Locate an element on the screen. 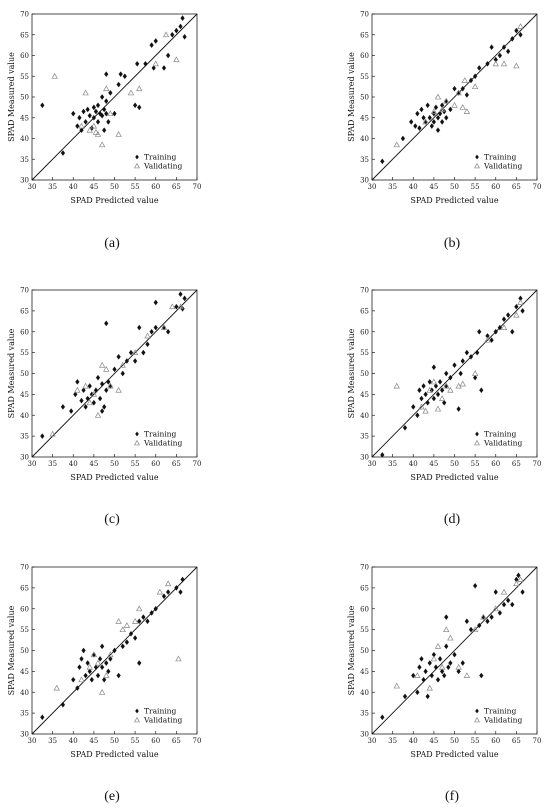  series-validating is located at coordinates (458, 633).